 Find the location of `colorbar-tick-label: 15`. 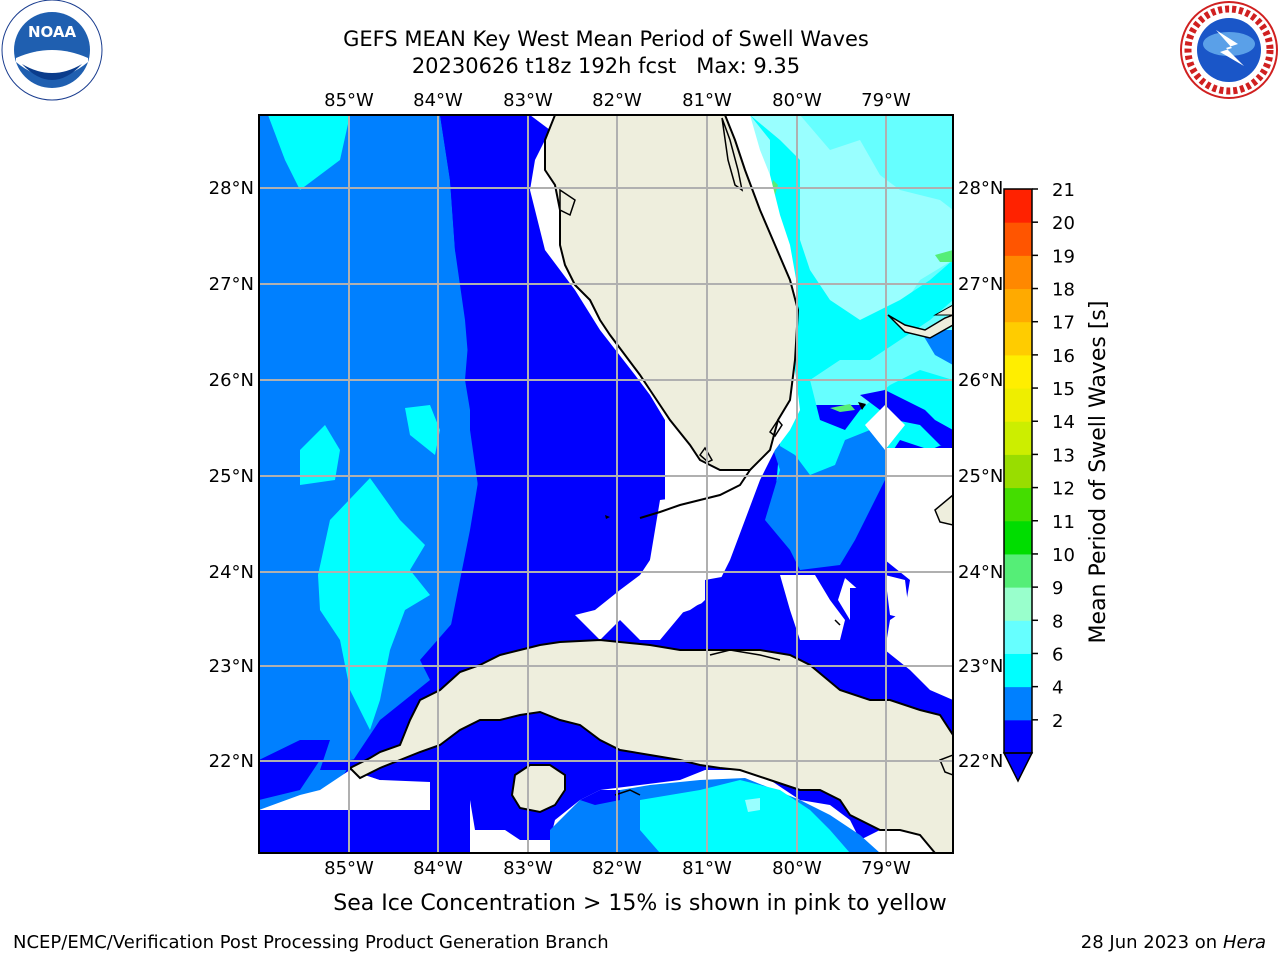

colorbar-tick-label: 15 is located at coordinates (1063, 389).